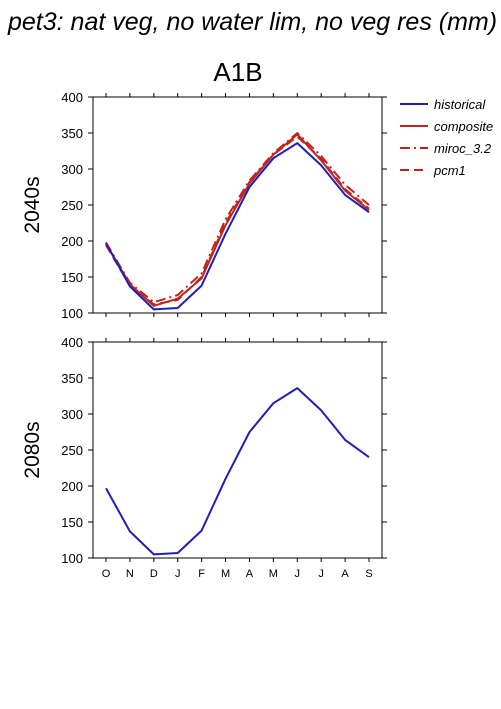 The width and height of the screenshot is (501, 709). I want to click on x-tick-label: D, so click(154, 574).